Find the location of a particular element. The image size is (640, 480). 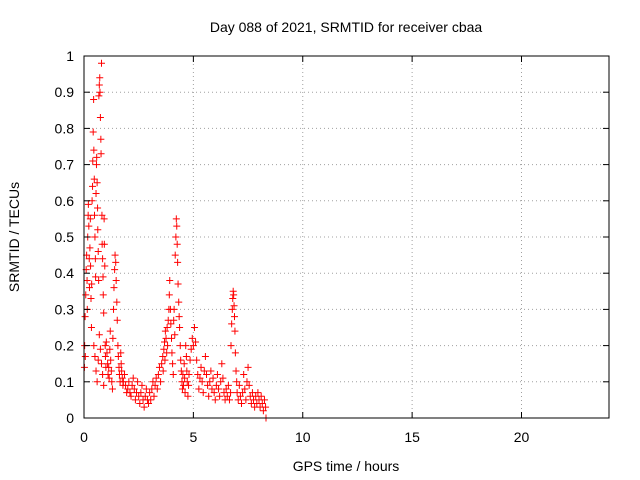

x-axis-title: GPS time / hours is located at coordinates (346, 466).